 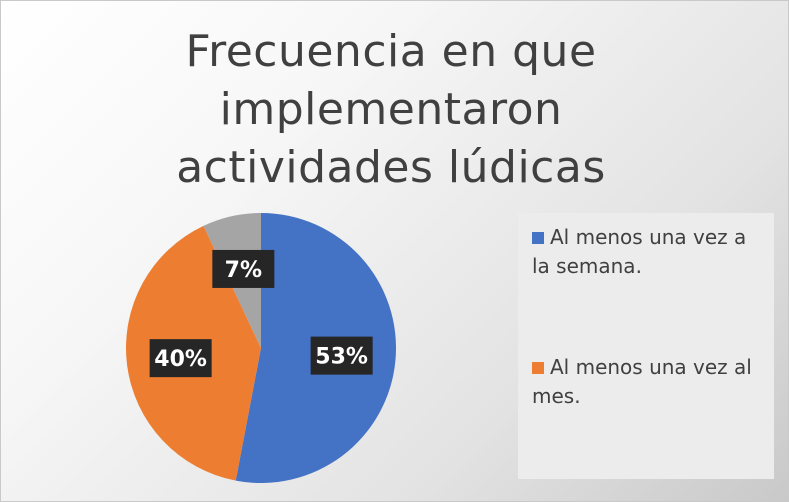 What do you see at coordinates (538, 238) in the screenshot?
I see `legend-swatch-weekly` at bounding box center [538, 238].